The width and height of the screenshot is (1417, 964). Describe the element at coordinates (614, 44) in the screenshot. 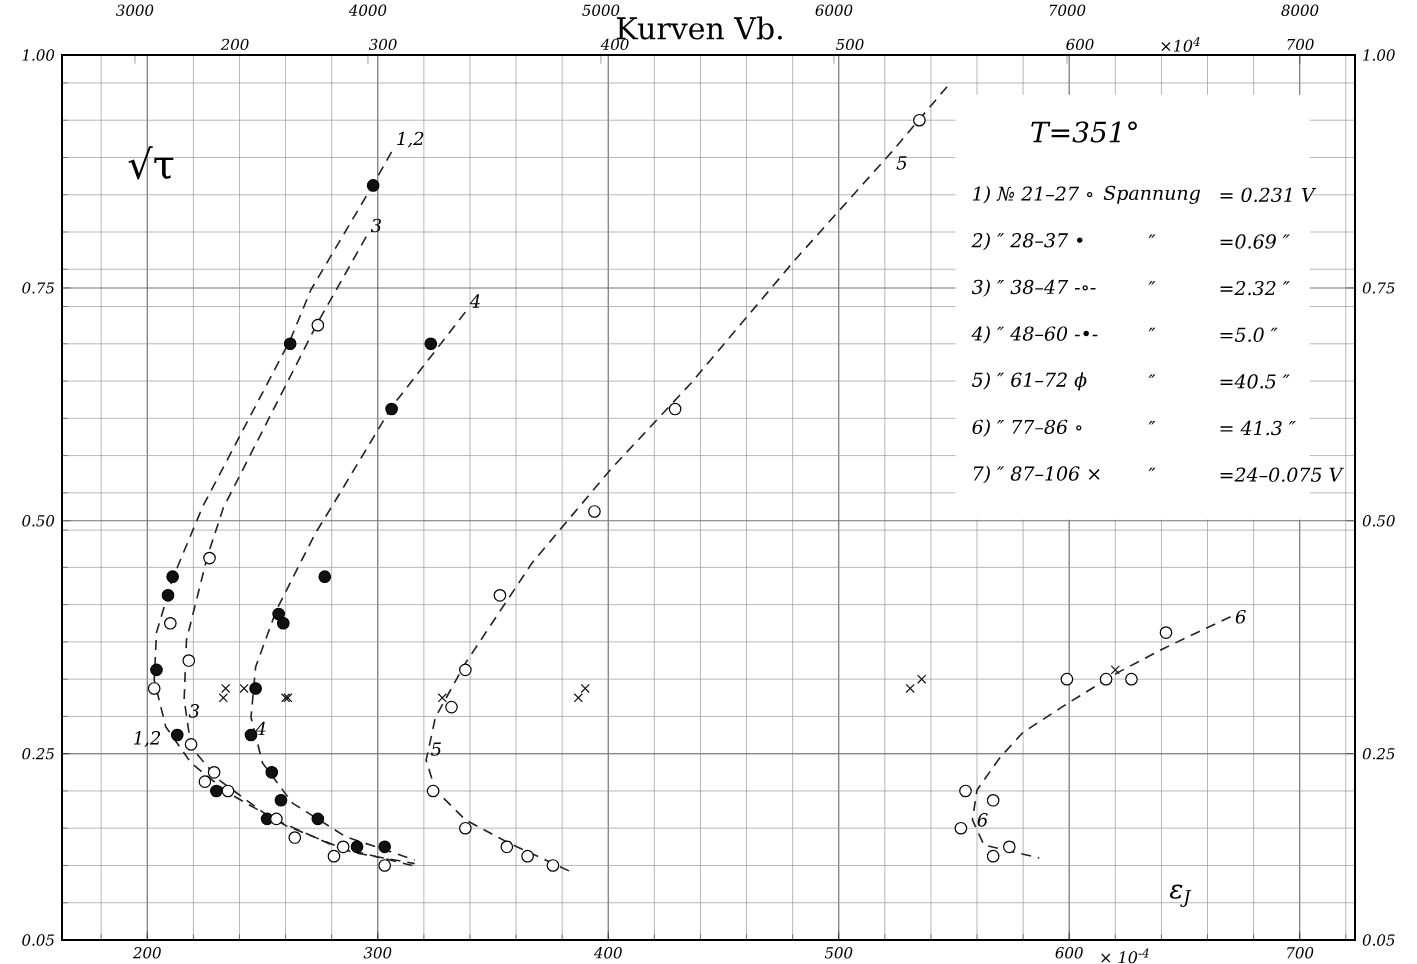

I see `text: 400` at that location.